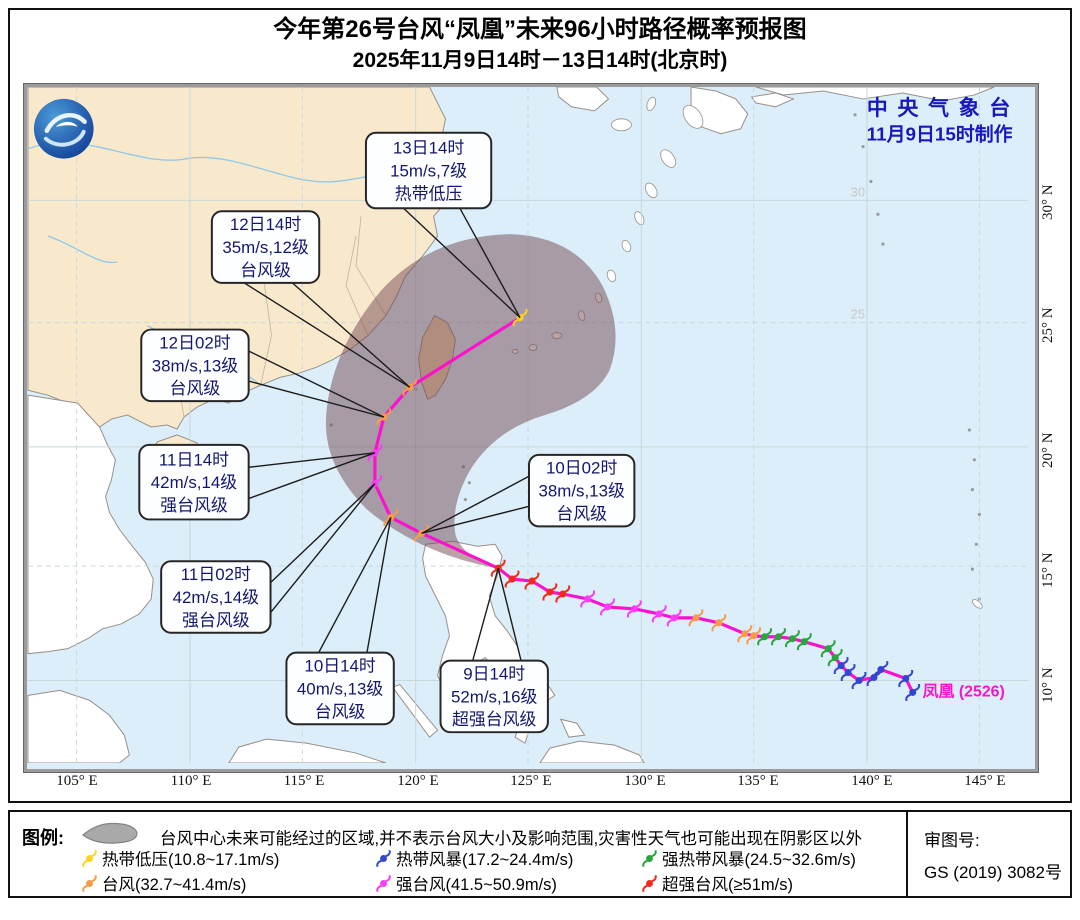 Image resolution: width=1080 pixels, height=920 pixels. I want to click on callout-text: 9日14时, so click(494, 673).